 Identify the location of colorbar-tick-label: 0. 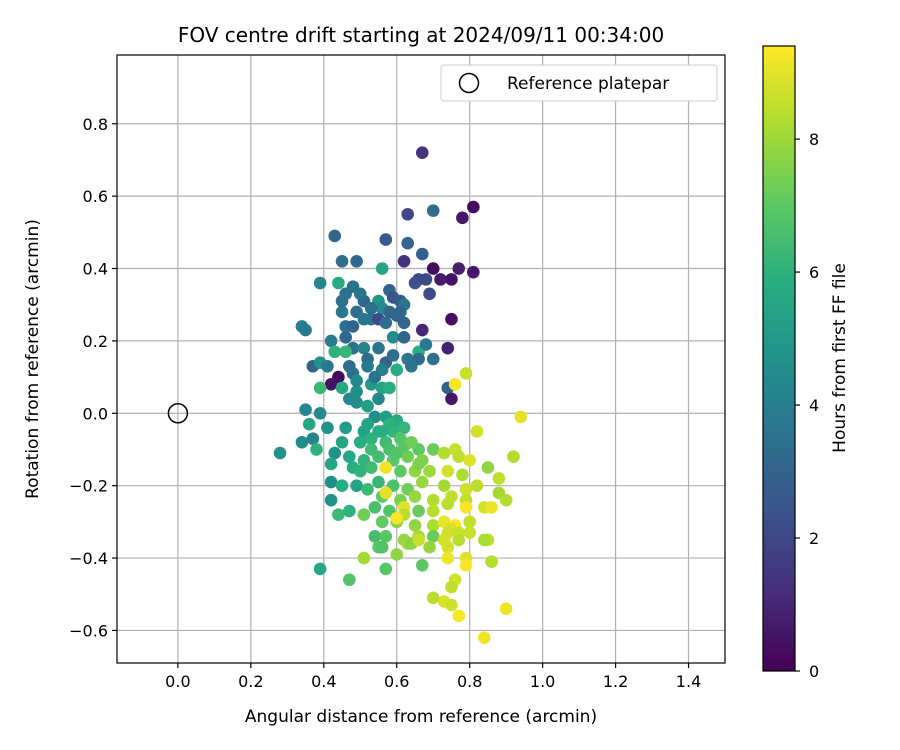
(814, 671).